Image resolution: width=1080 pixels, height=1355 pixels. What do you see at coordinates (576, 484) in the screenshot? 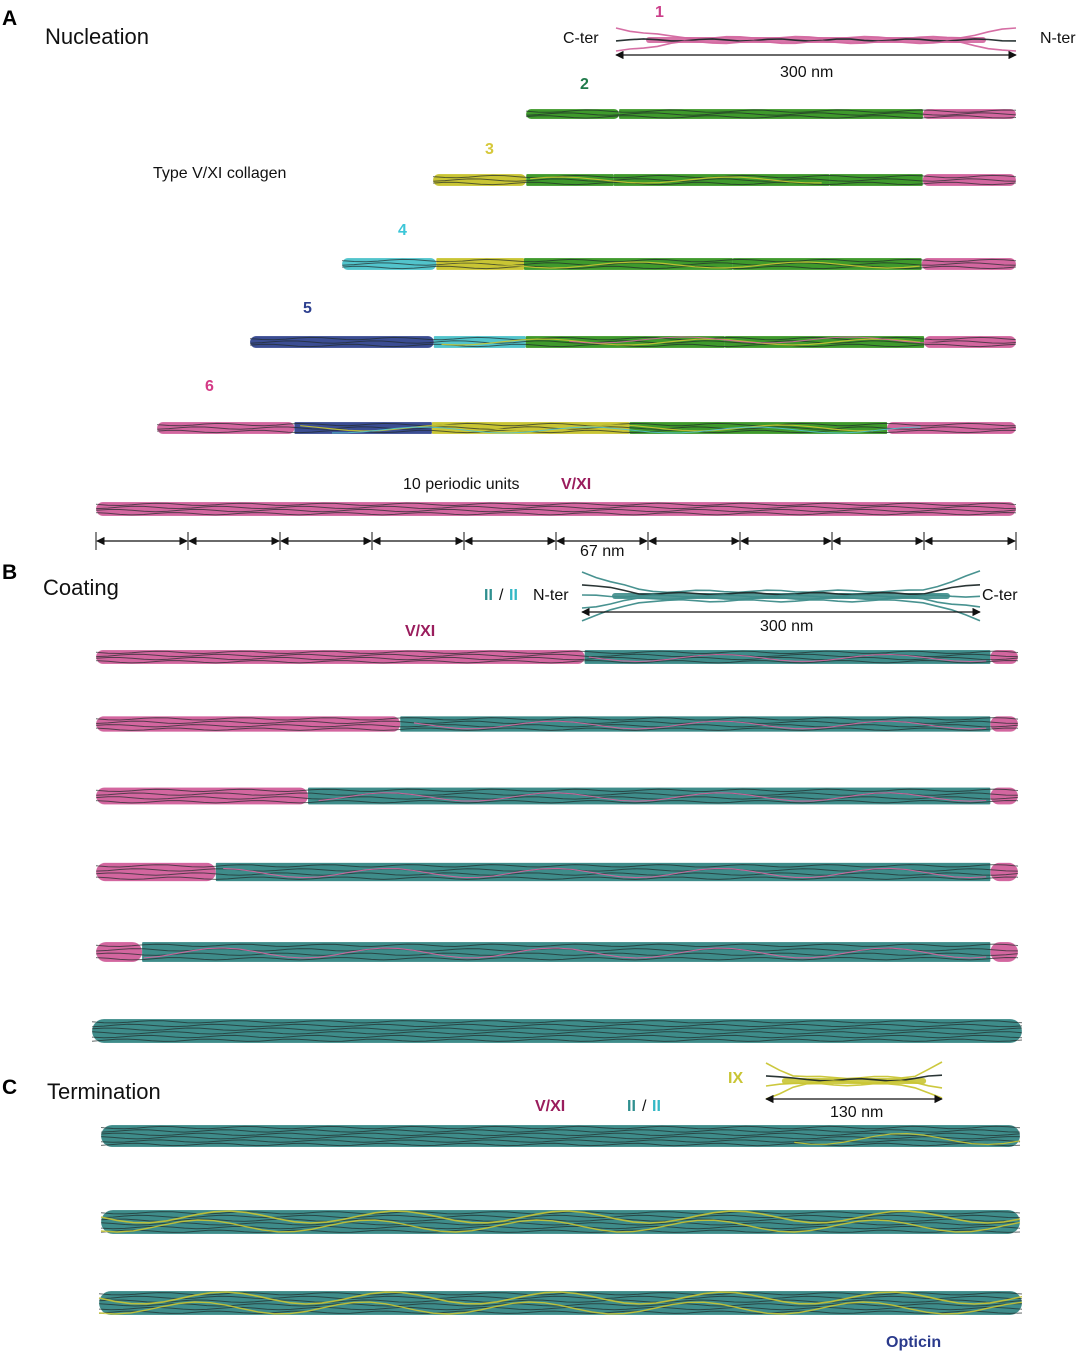
I see `vxi-label-a: V/XI` at bounding box center [576, 484].